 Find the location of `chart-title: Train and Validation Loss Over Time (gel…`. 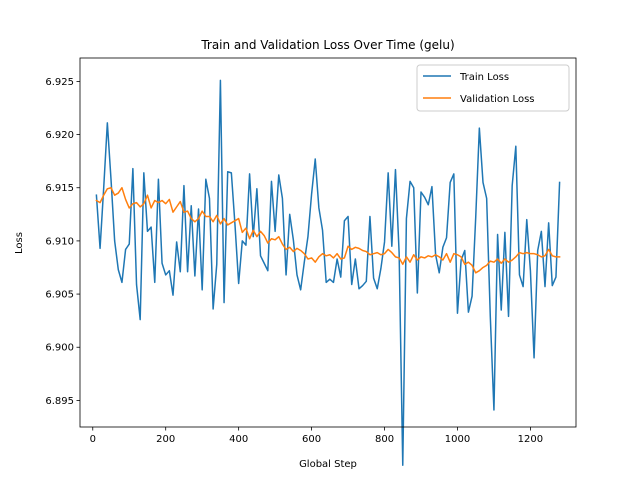

chart-title: Train and Validation Loss Over Time (gel… is located at coordinates (327, 45).